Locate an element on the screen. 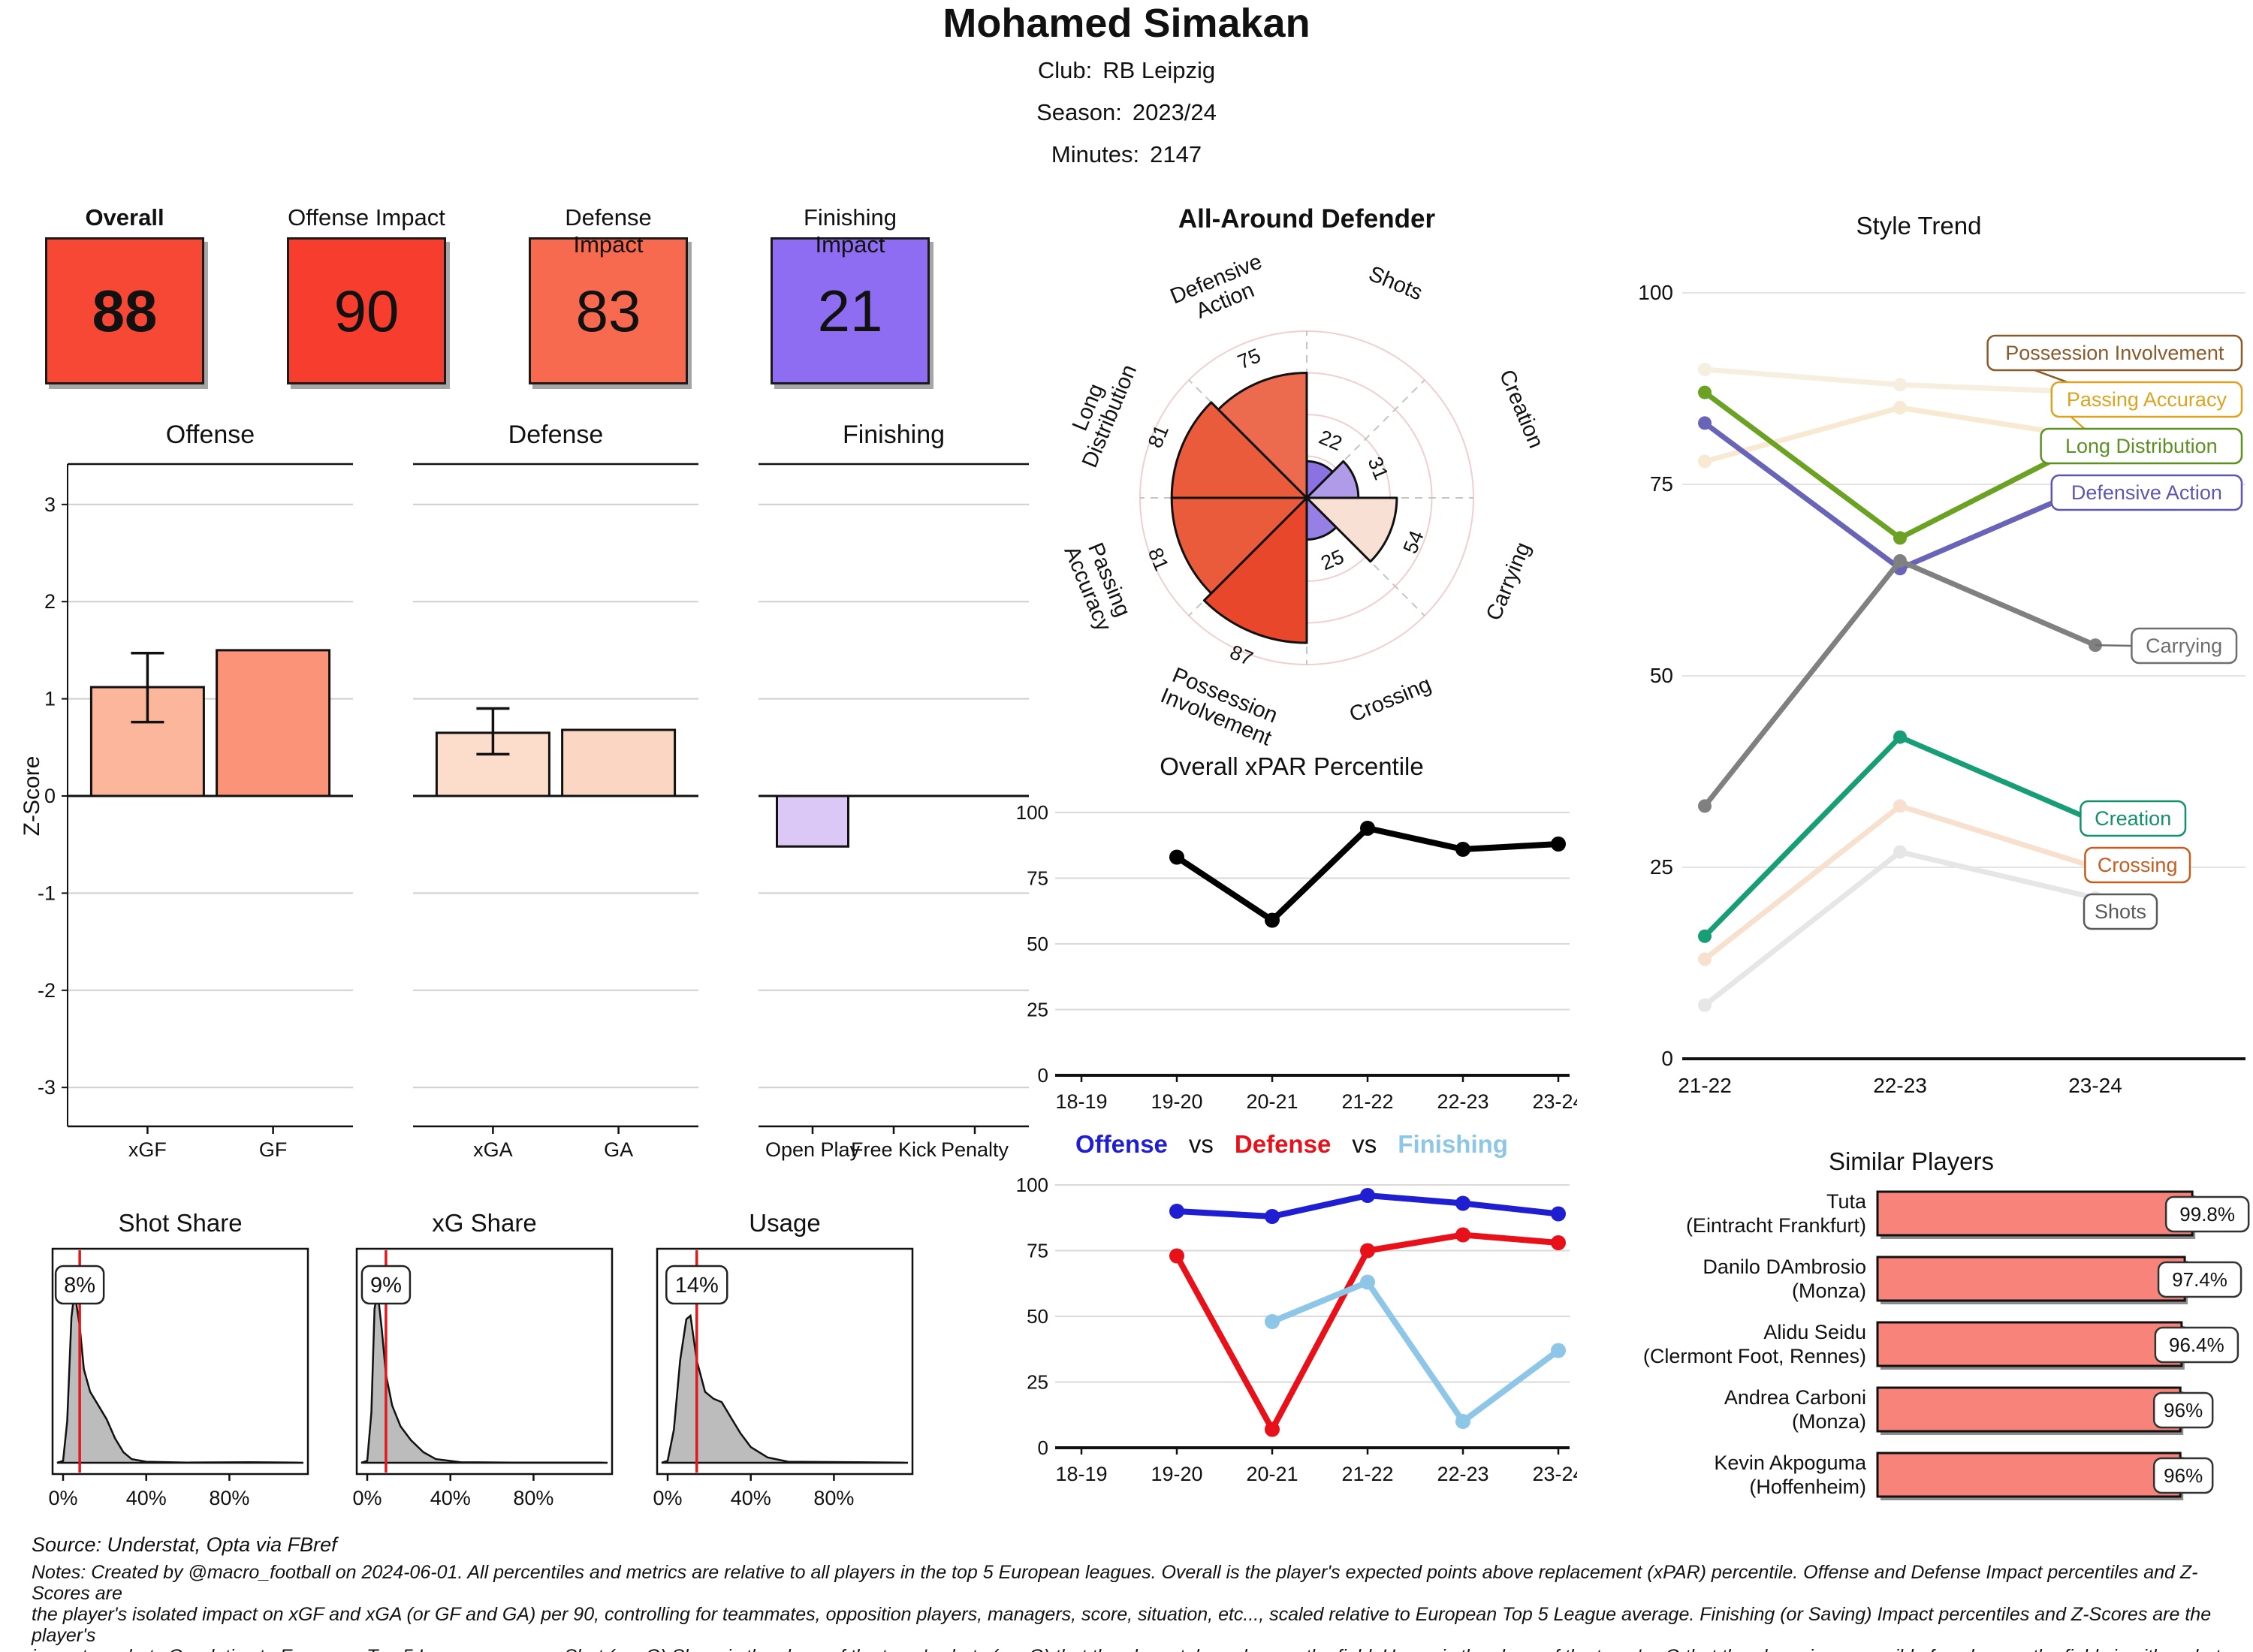  series-line-Finishing is located at coordinates (1415, 1352).